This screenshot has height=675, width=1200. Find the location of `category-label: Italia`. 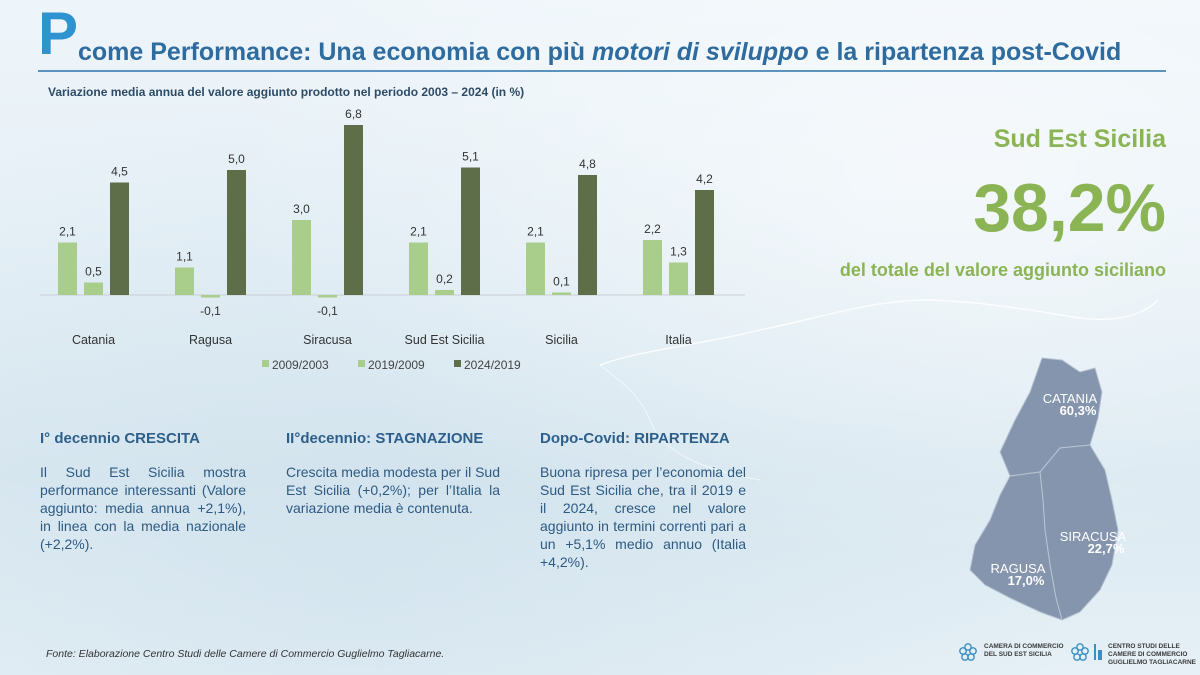

category-label: Italia is located at coordinates (678, 340).